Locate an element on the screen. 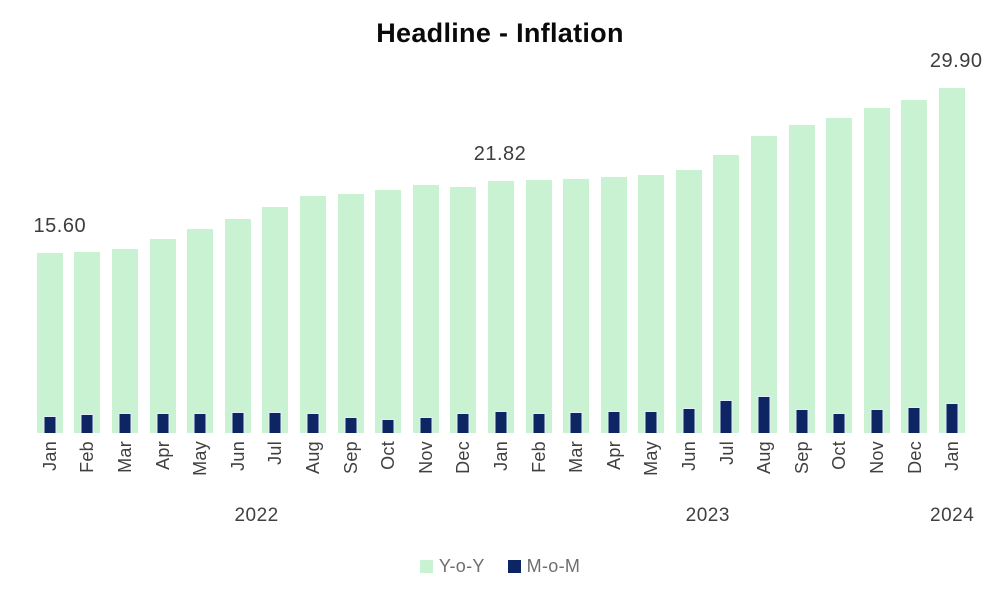 This screenshot has height=602, width=1000. legend-label-yoy: Y-o-Y is located at coordinates (461, 566).